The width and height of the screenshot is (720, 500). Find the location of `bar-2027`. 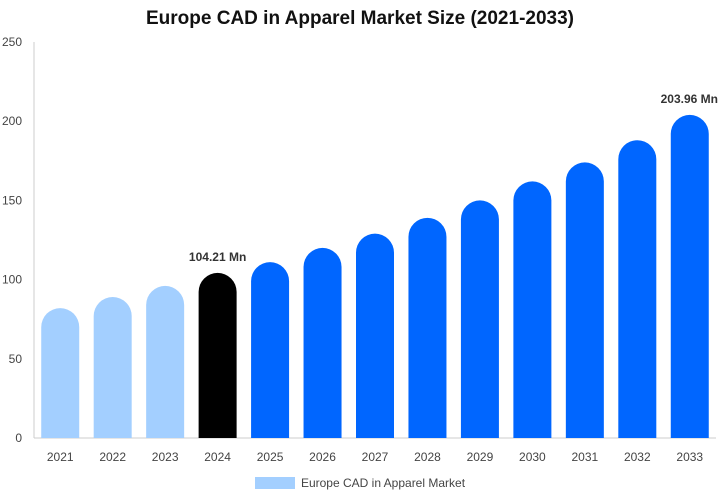

bar-2027 is located at coordinates (375, 335).